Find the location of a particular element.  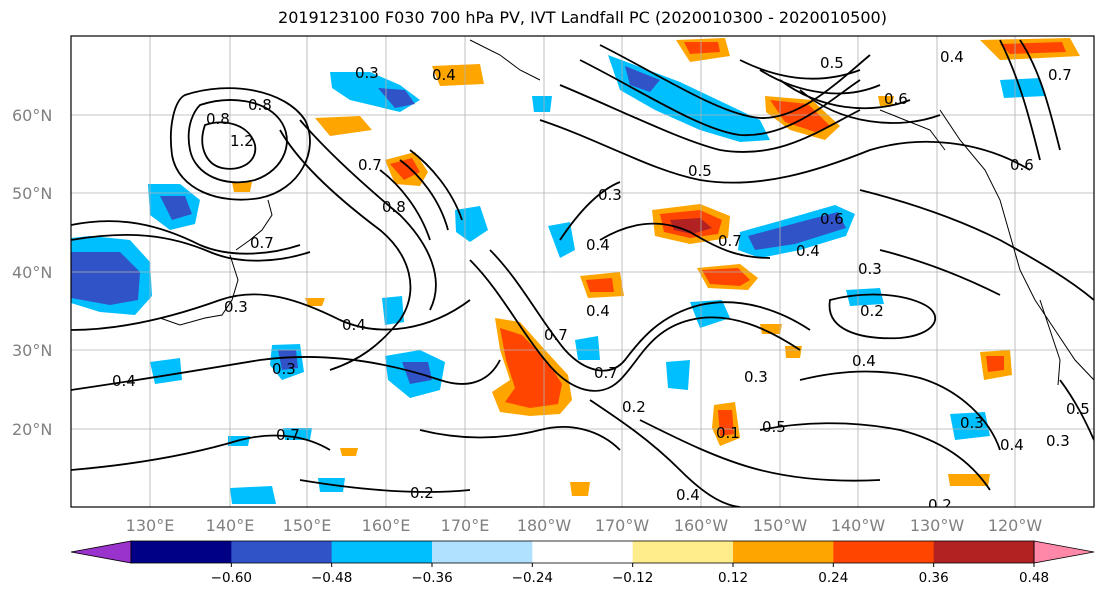

lon-label: 170°E is located at coordinates (465, 525).